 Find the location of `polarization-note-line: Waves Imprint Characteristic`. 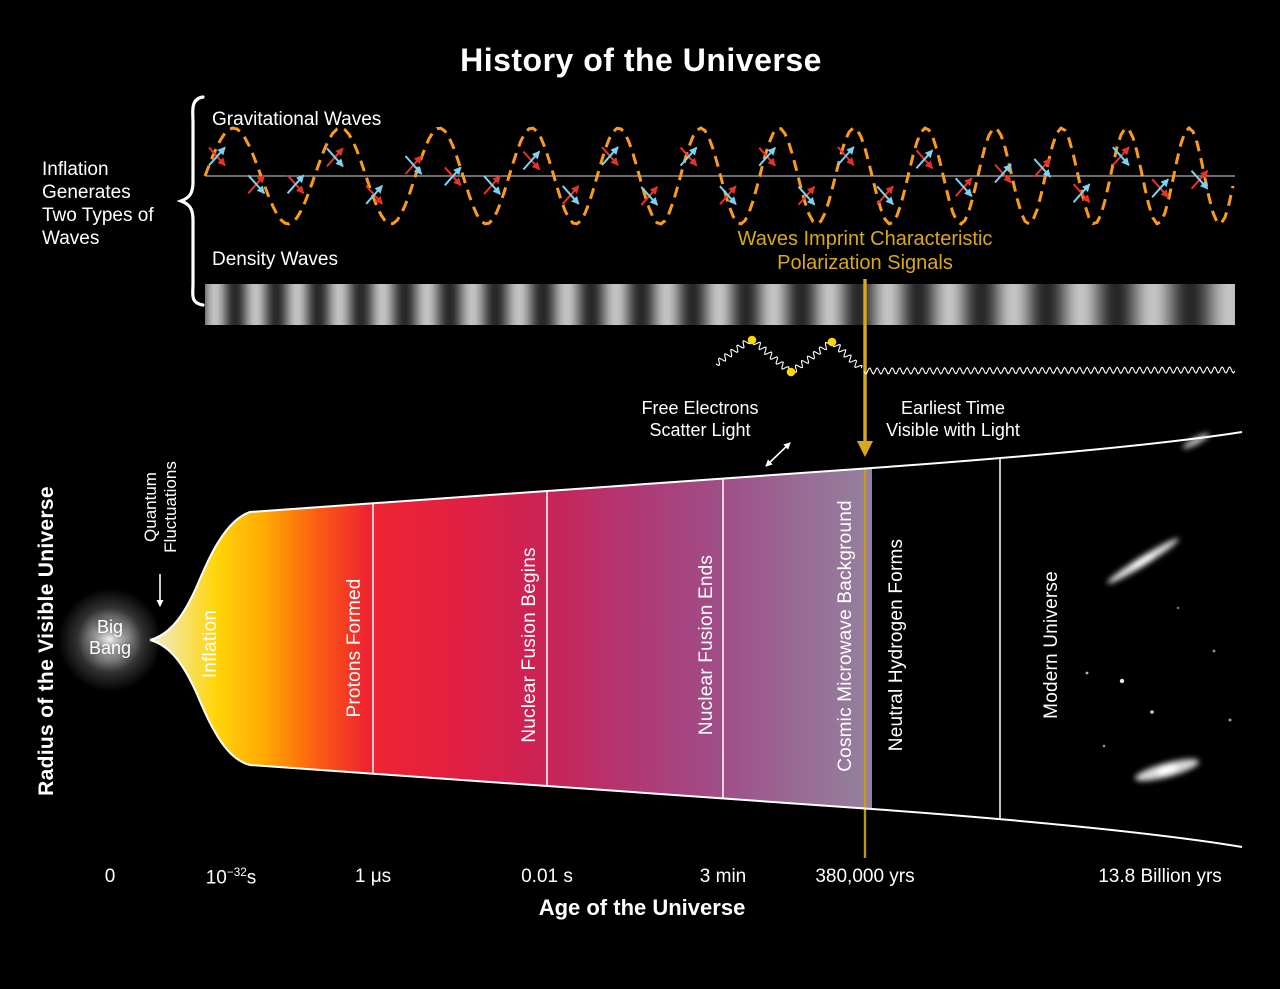

polarization-note-line: Waves Imprint Characteristic is located at coordinates (865, 239).